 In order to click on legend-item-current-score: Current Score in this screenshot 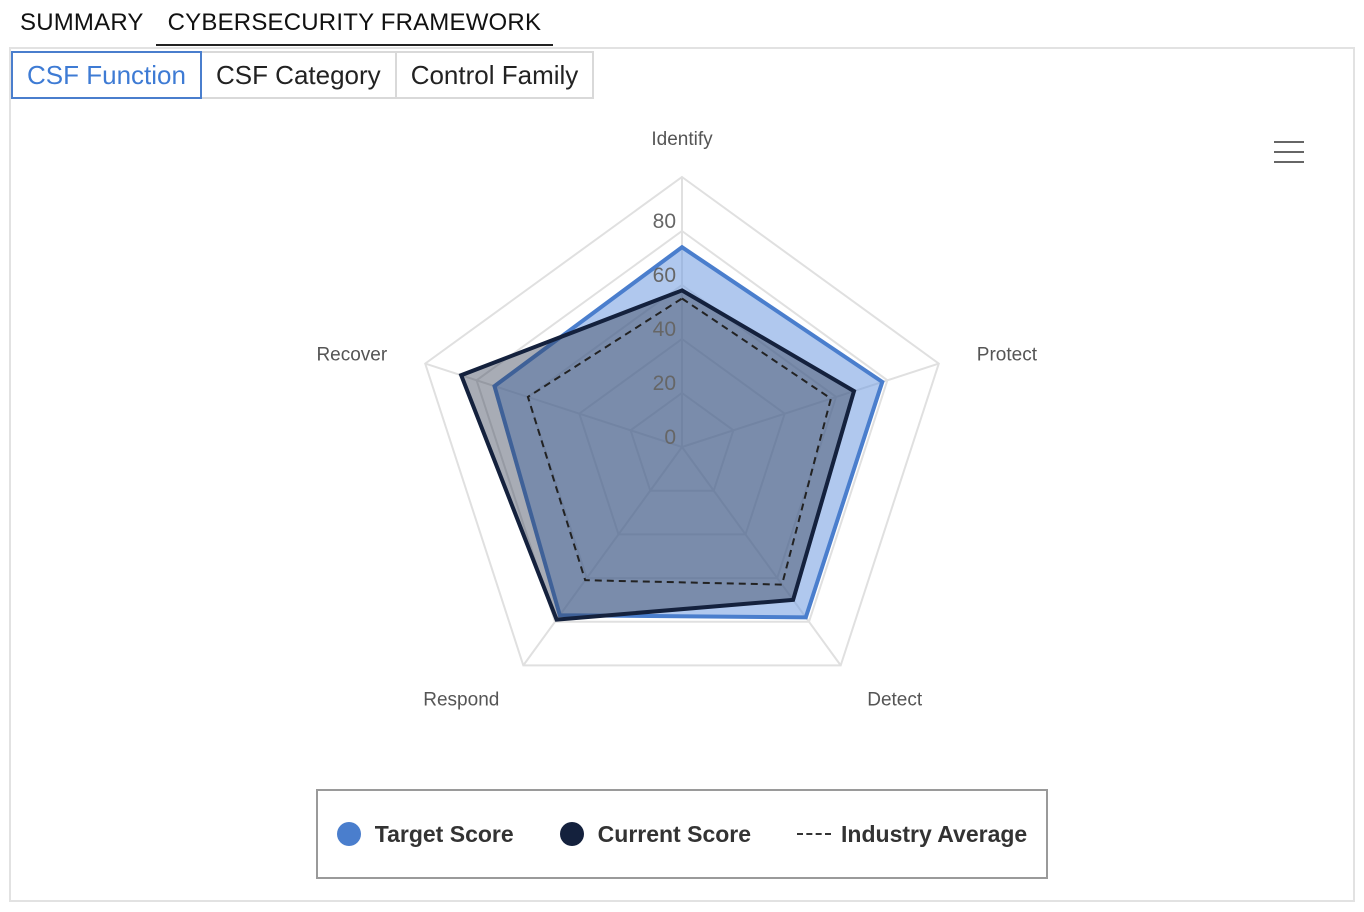, I will do `click(655, 834)`.